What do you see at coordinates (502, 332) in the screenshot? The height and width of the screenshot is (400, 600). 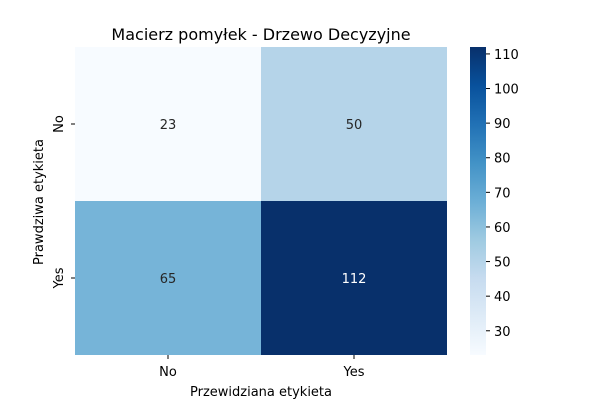 I see `colorbar-tick-label: 30` at bounding box center [502, 332].